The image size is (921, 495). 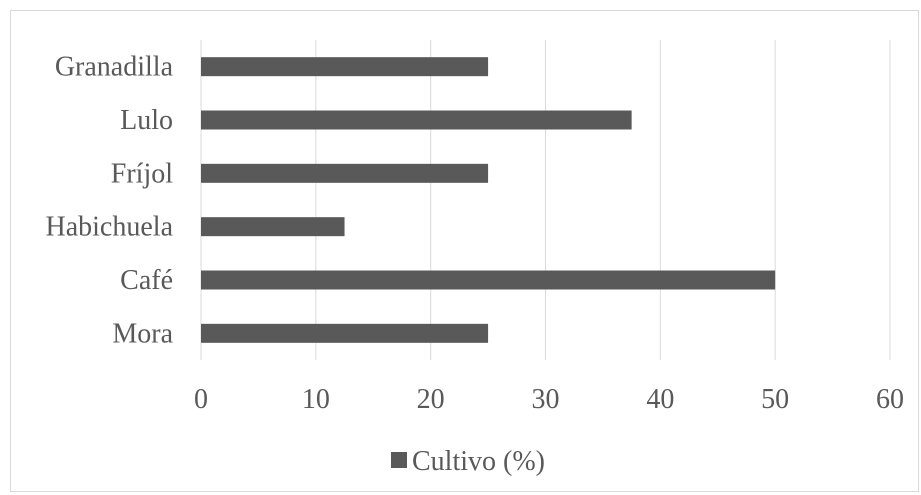 I want to click on category-label: Fríjol, so click(x=142, y=173).